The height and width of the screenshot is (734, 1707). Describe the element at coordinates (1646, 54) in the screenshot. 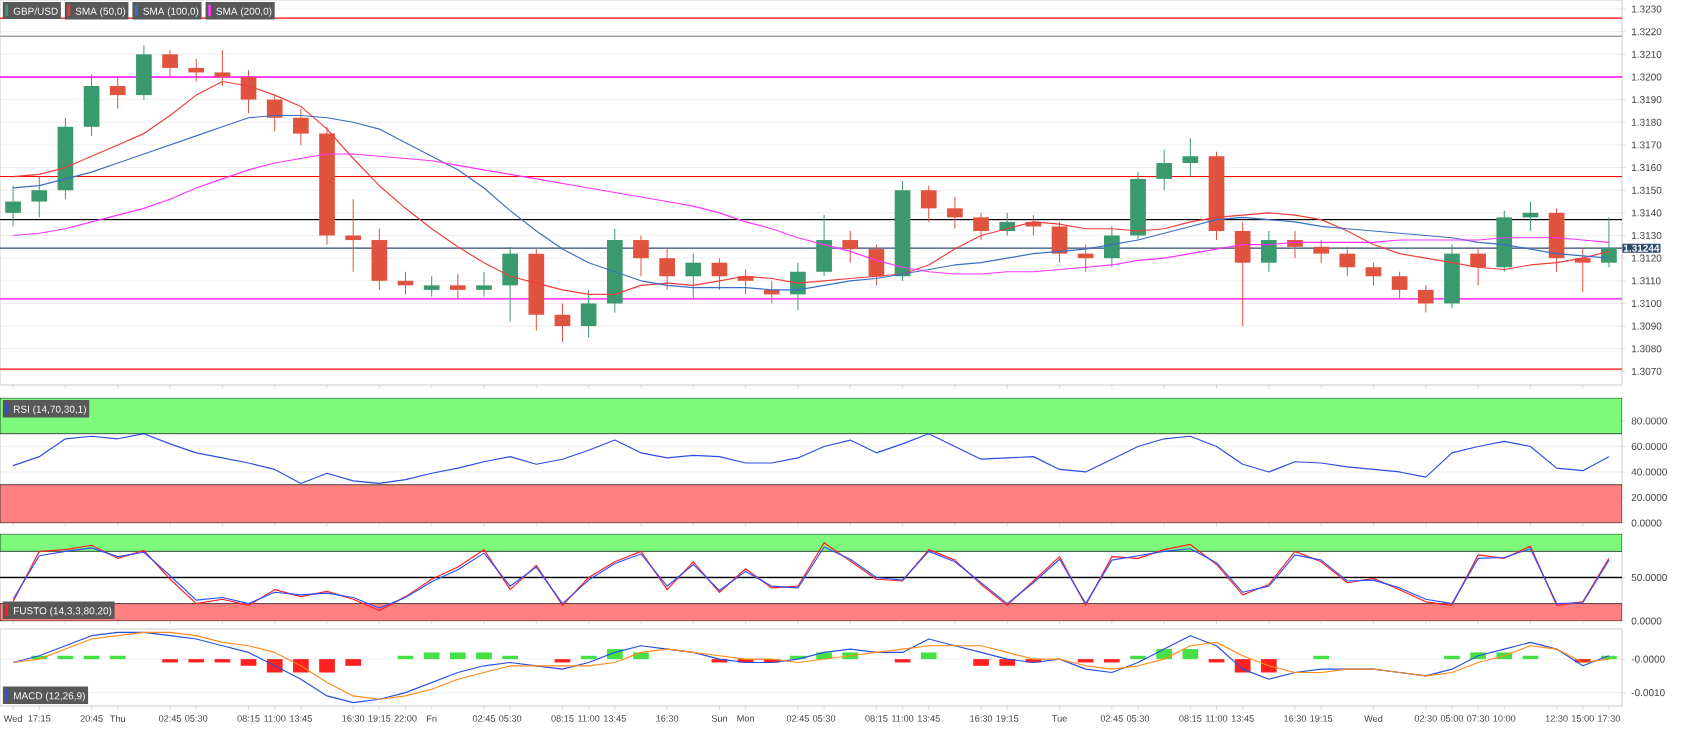

I see `y-tick-label: 1.3210` at that location.